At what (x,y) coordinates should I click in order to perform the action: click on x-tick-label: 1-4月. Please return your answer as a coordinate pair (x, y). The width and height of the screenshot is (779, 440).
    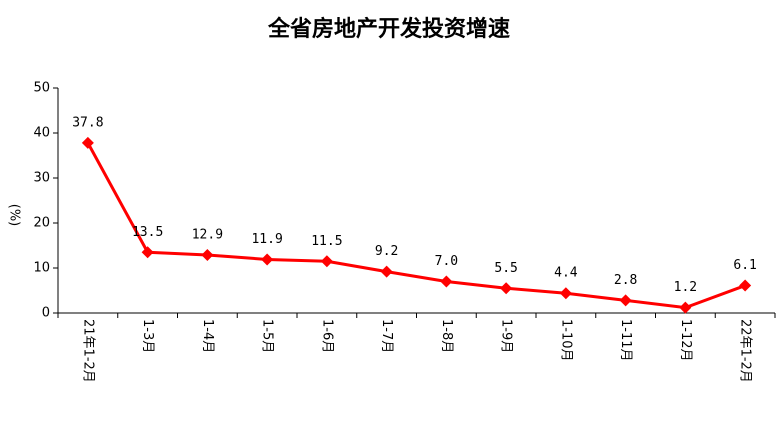
    Looking at the image, I should click on (207, 336).